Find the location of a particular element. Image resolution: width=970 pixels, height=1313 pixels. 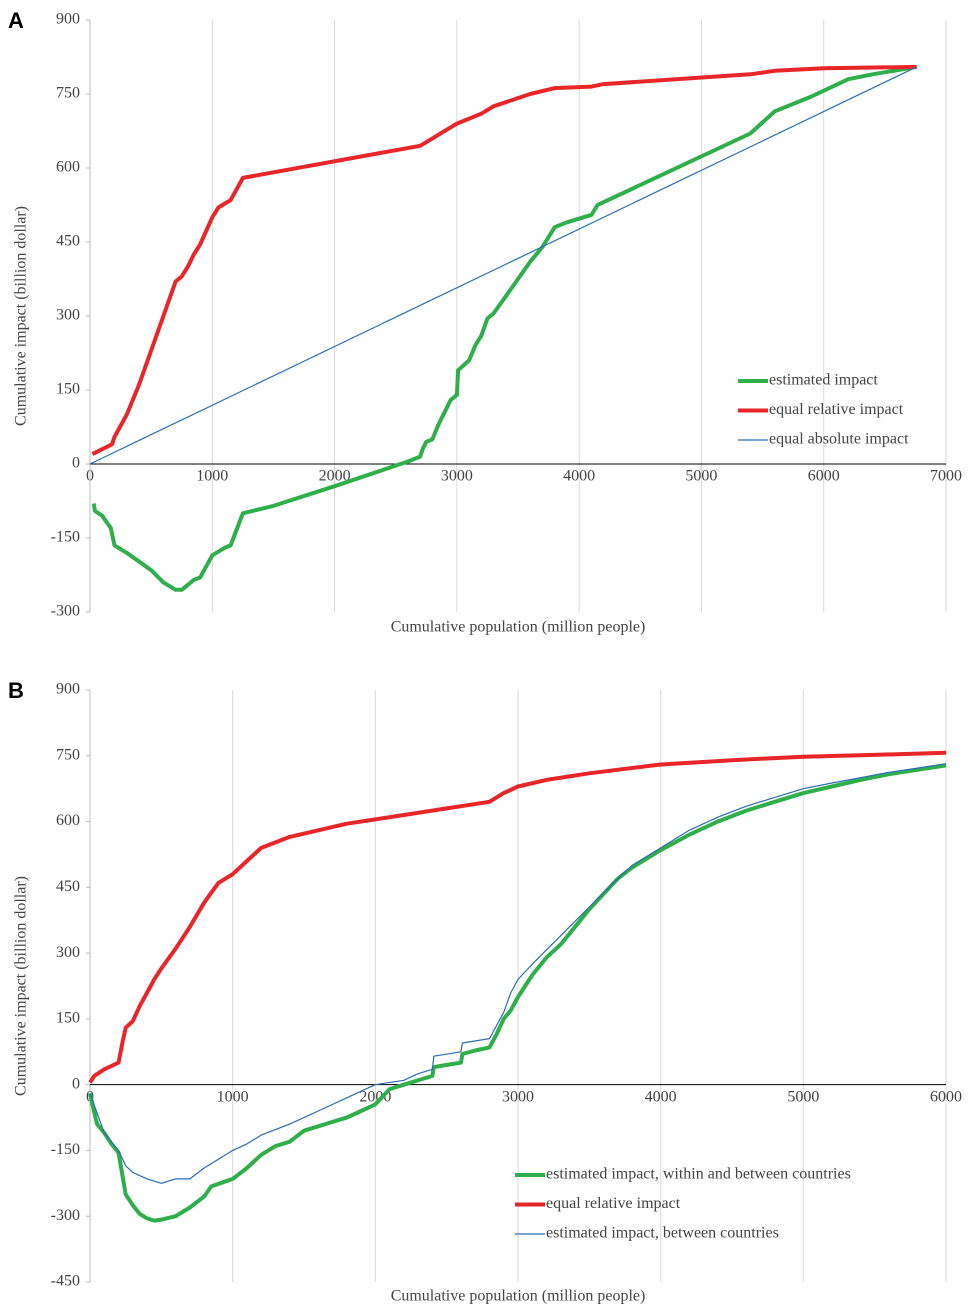

y-tick-label: -450 is located at coordinates (65, 1281).